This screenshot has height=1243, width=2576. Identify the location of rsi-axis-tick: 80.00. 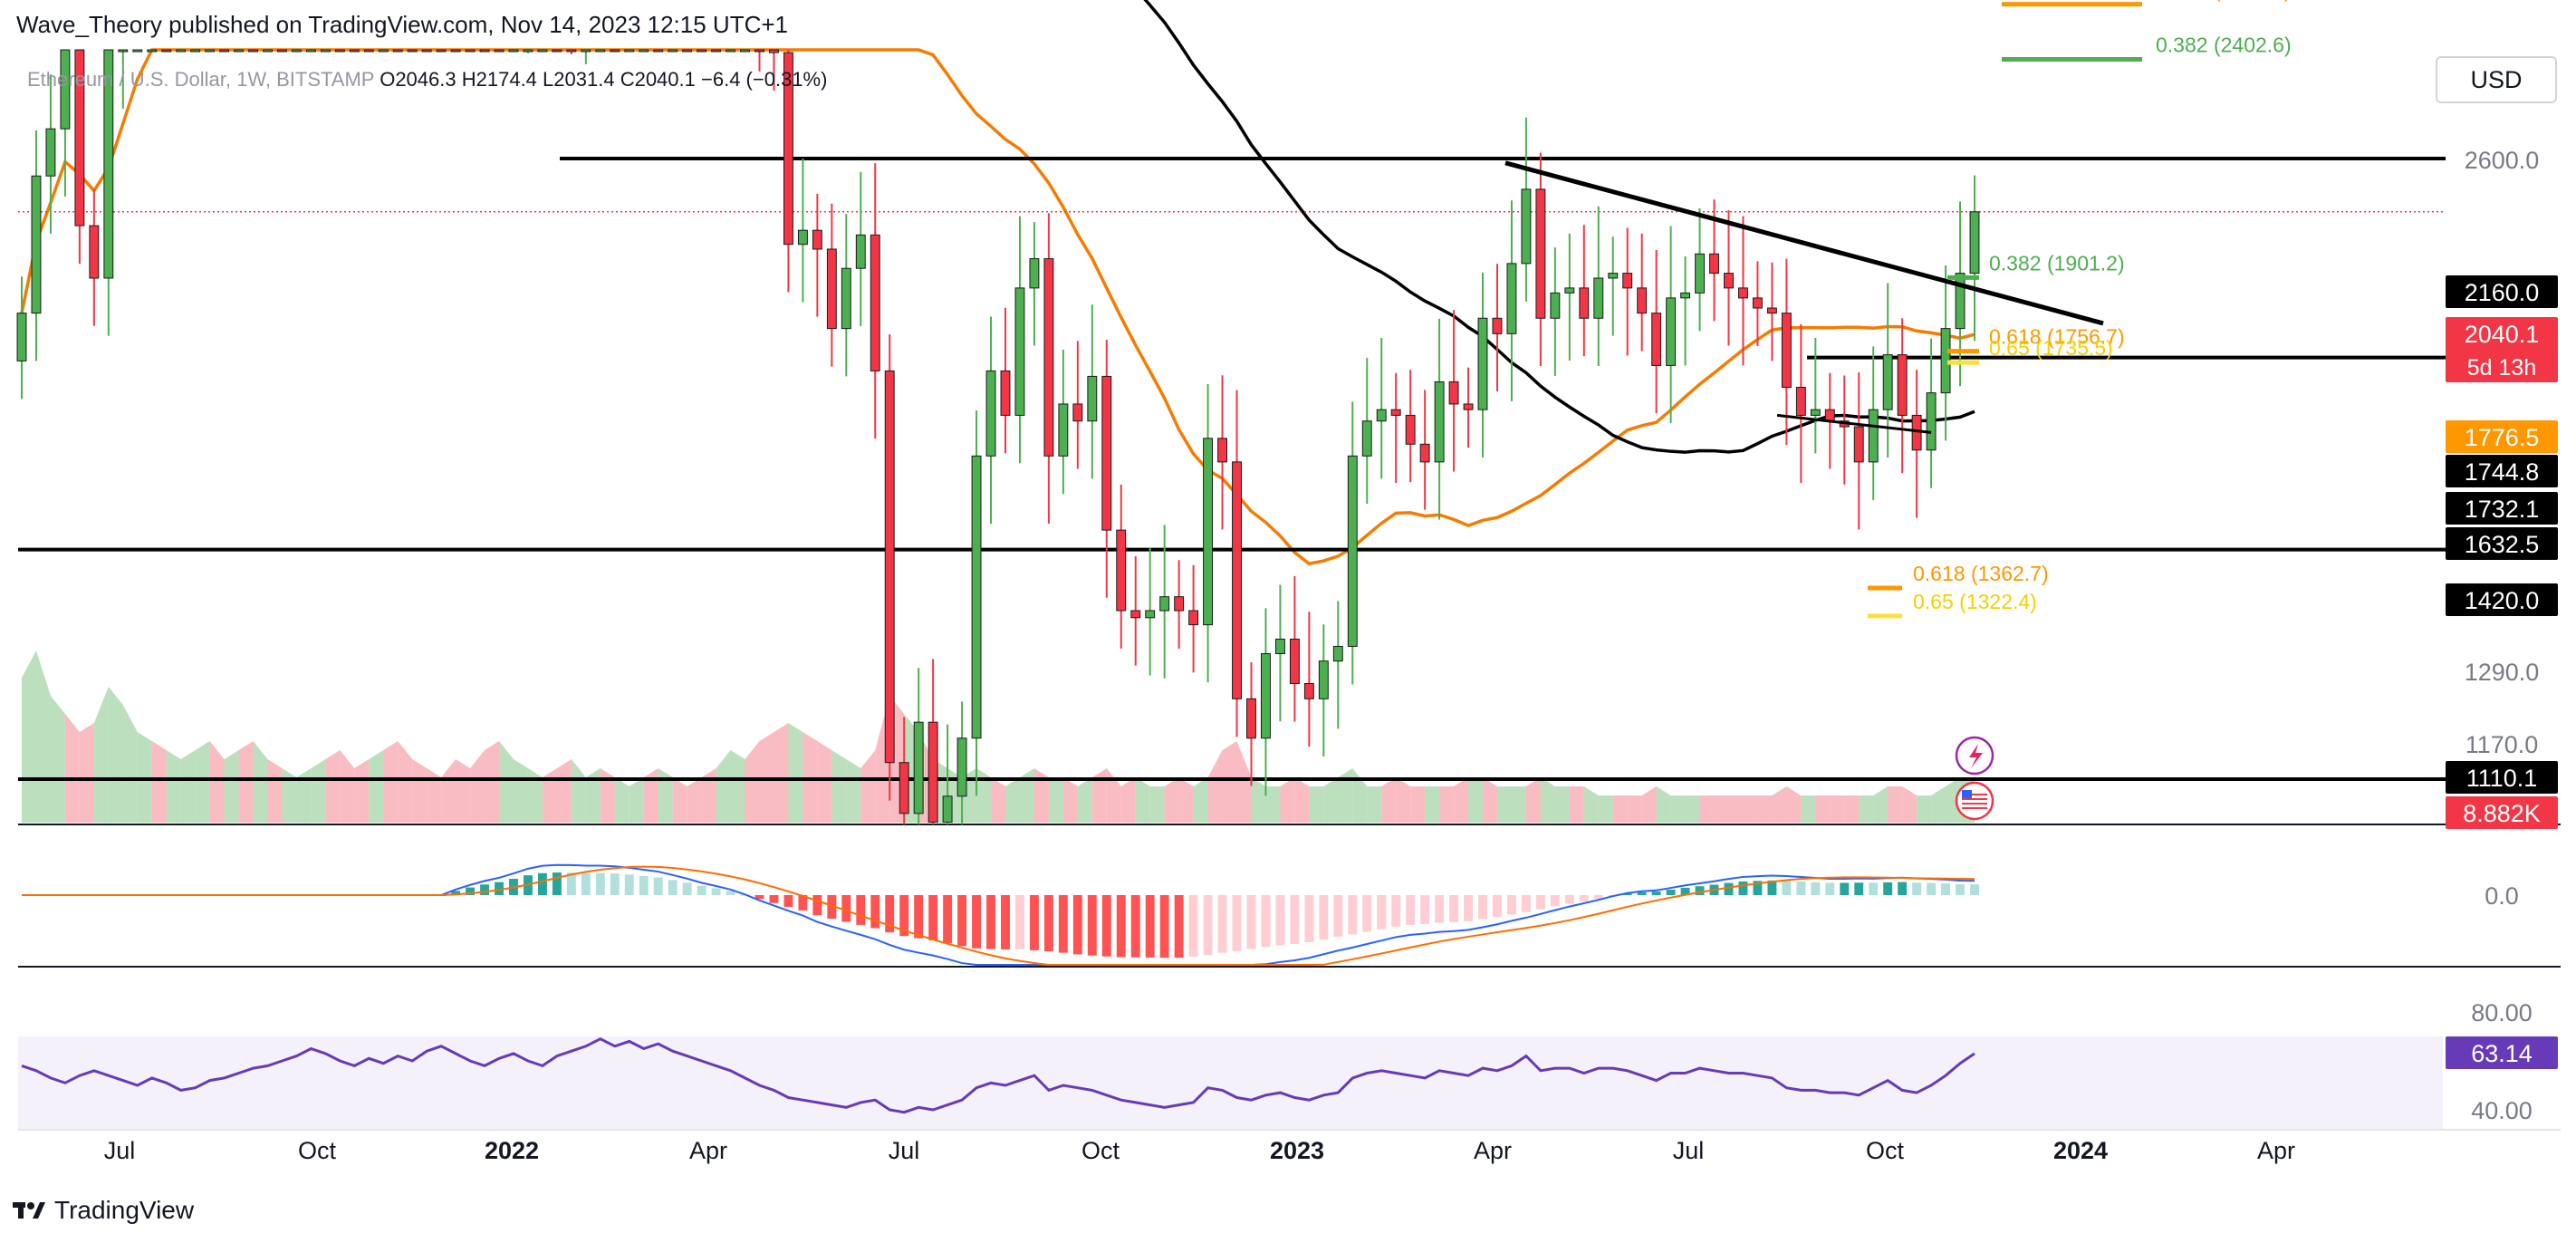
(2502, 1012).